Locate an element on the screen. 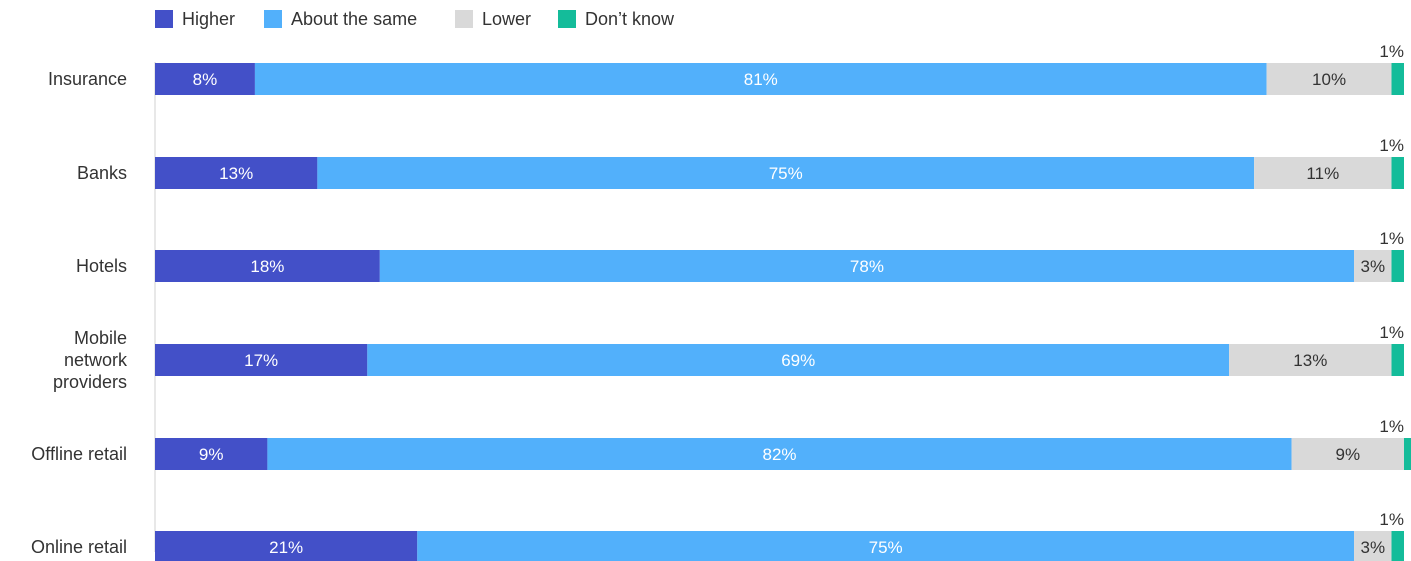 The width and height of the screenshot is (1411, 561). data-label-3-3: 1% is located at coordinates (1391, 332).